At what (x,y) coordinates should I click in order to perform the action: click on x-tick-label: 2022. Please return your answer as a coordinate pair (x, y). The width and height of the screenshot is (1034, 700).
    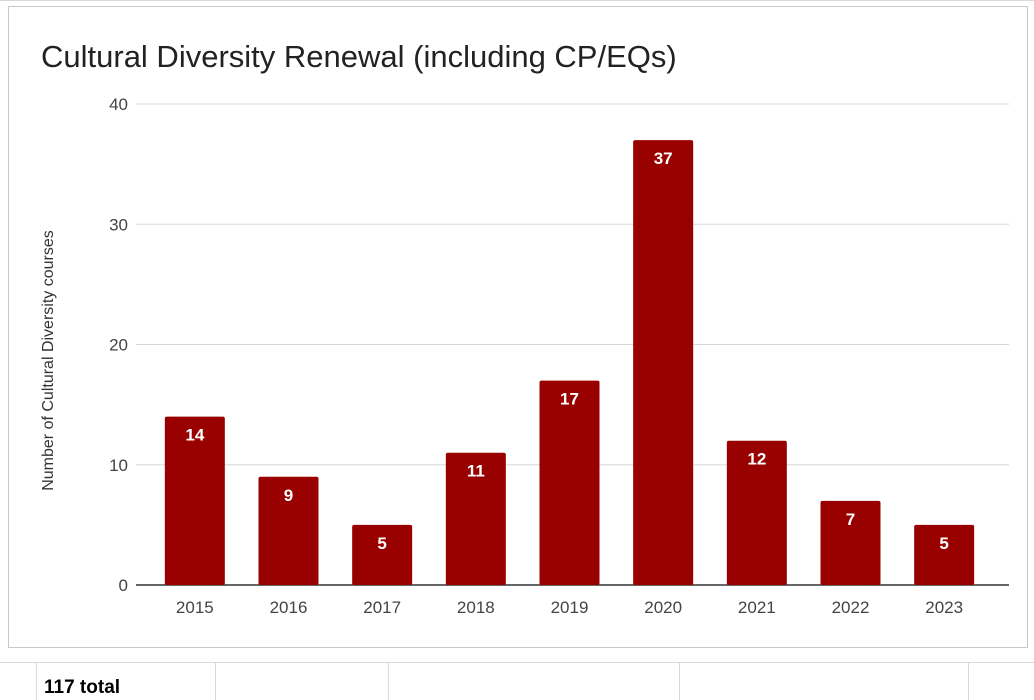
    Looking at the image, I should click on (851, 607).